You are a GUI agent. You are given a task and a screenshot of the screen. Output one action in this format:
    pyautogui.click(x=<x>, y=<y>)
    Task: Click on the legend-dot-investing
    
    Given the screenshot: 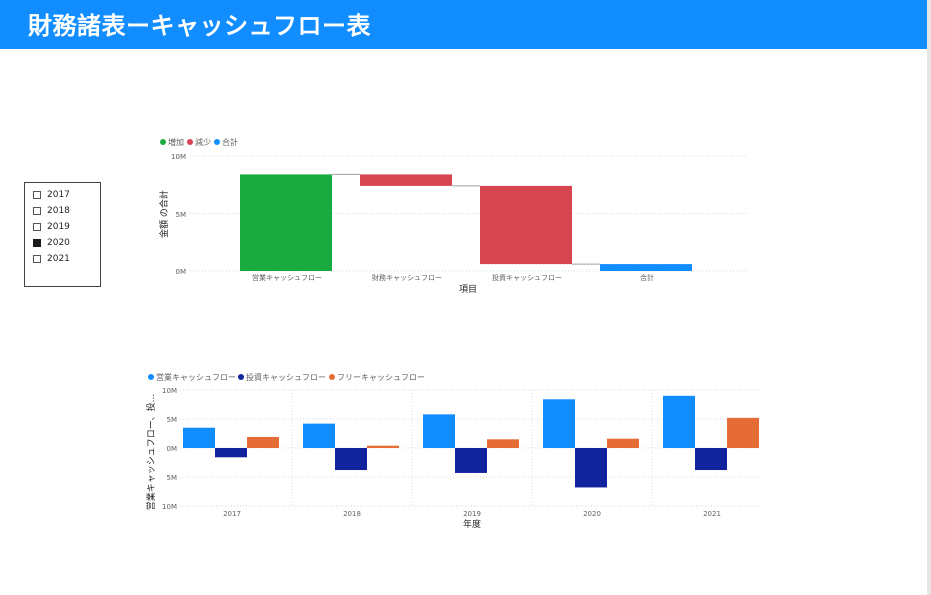 What is the action you would take?
    pyautogui.click(x=241, y=377)
    